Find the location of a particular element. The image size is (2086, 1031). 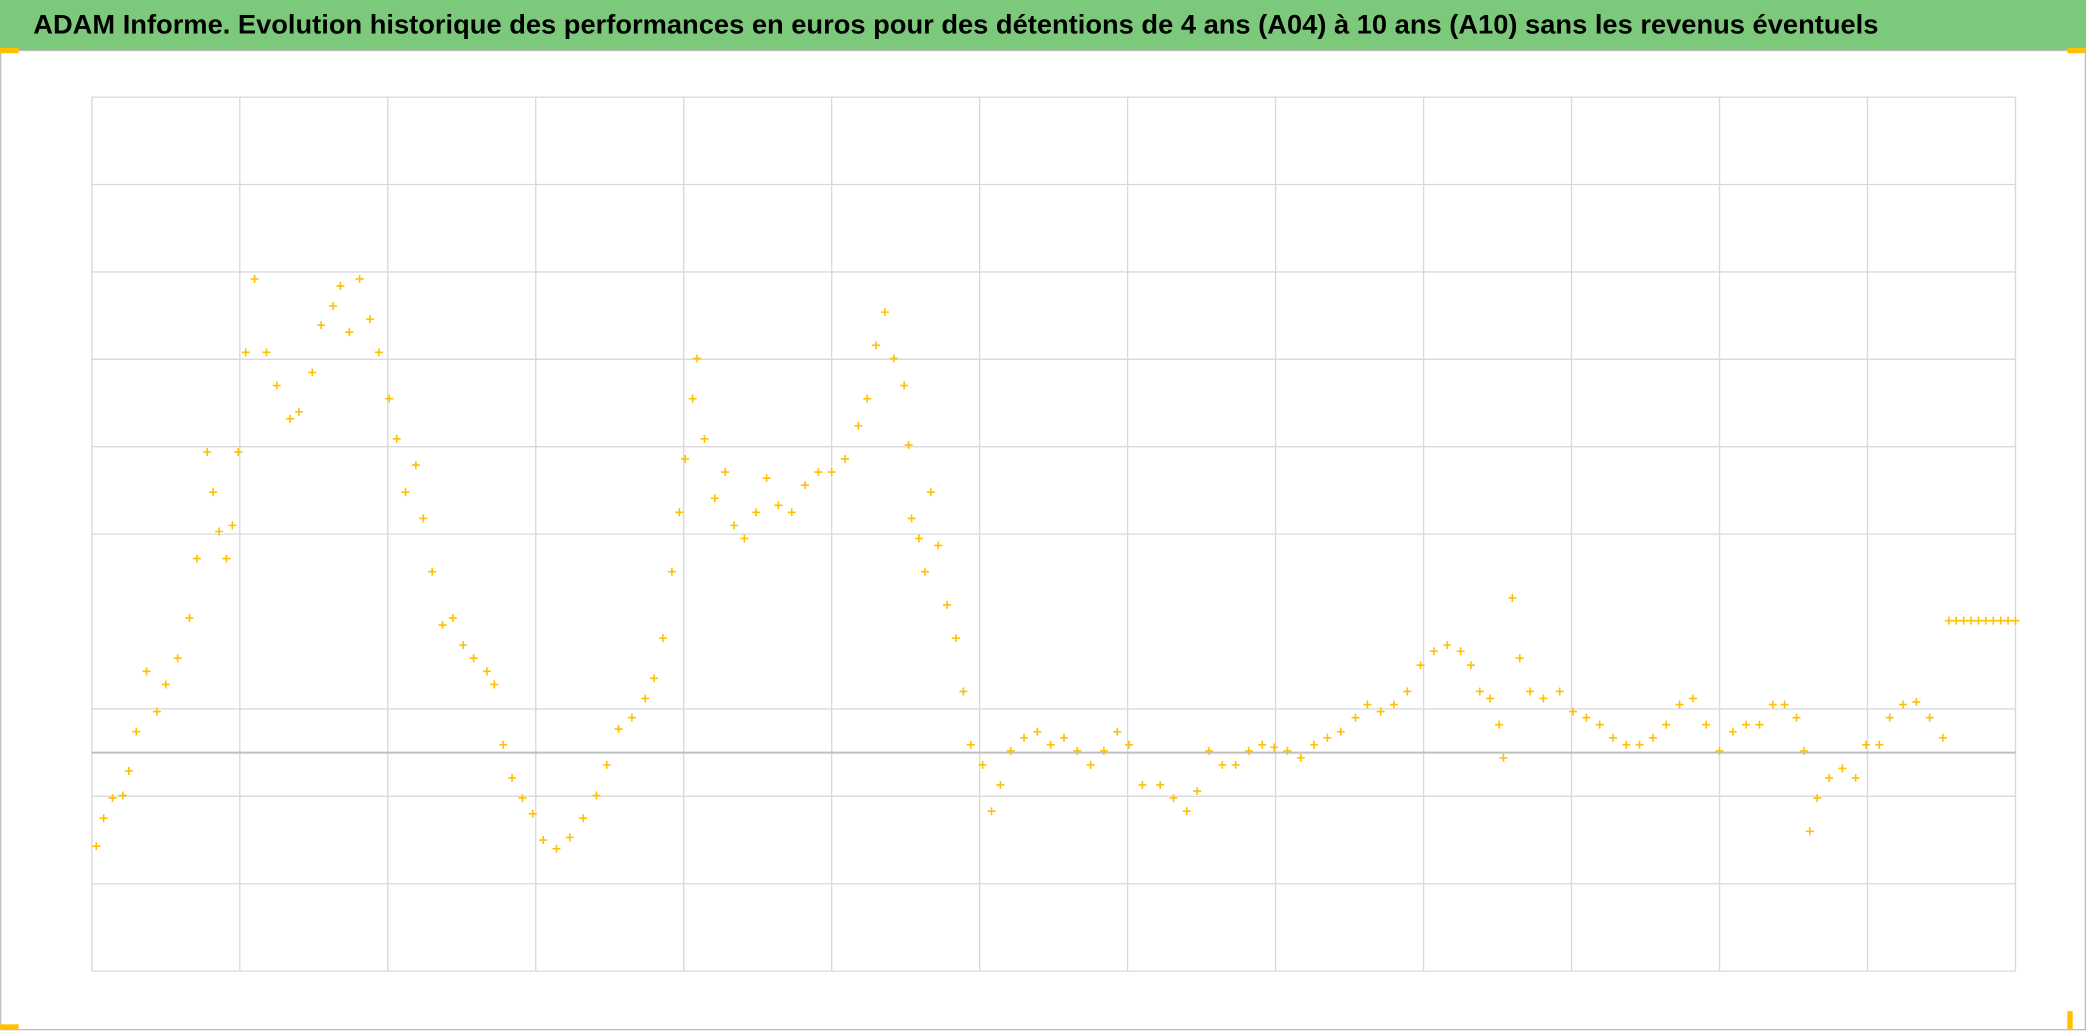

title-bar is located at coordinates (1043, 25).